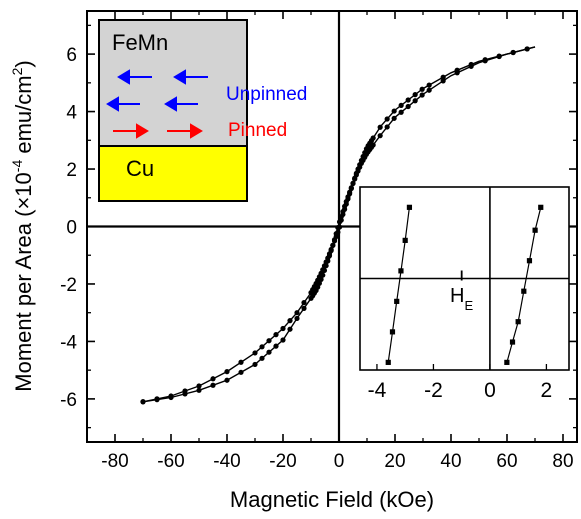 The height and width of the screenshot is (519, 581). What do you see at coordinates (114, 461) in the screenshot?
I see `x-tick-label: -80` at bounding box center [114, 461].